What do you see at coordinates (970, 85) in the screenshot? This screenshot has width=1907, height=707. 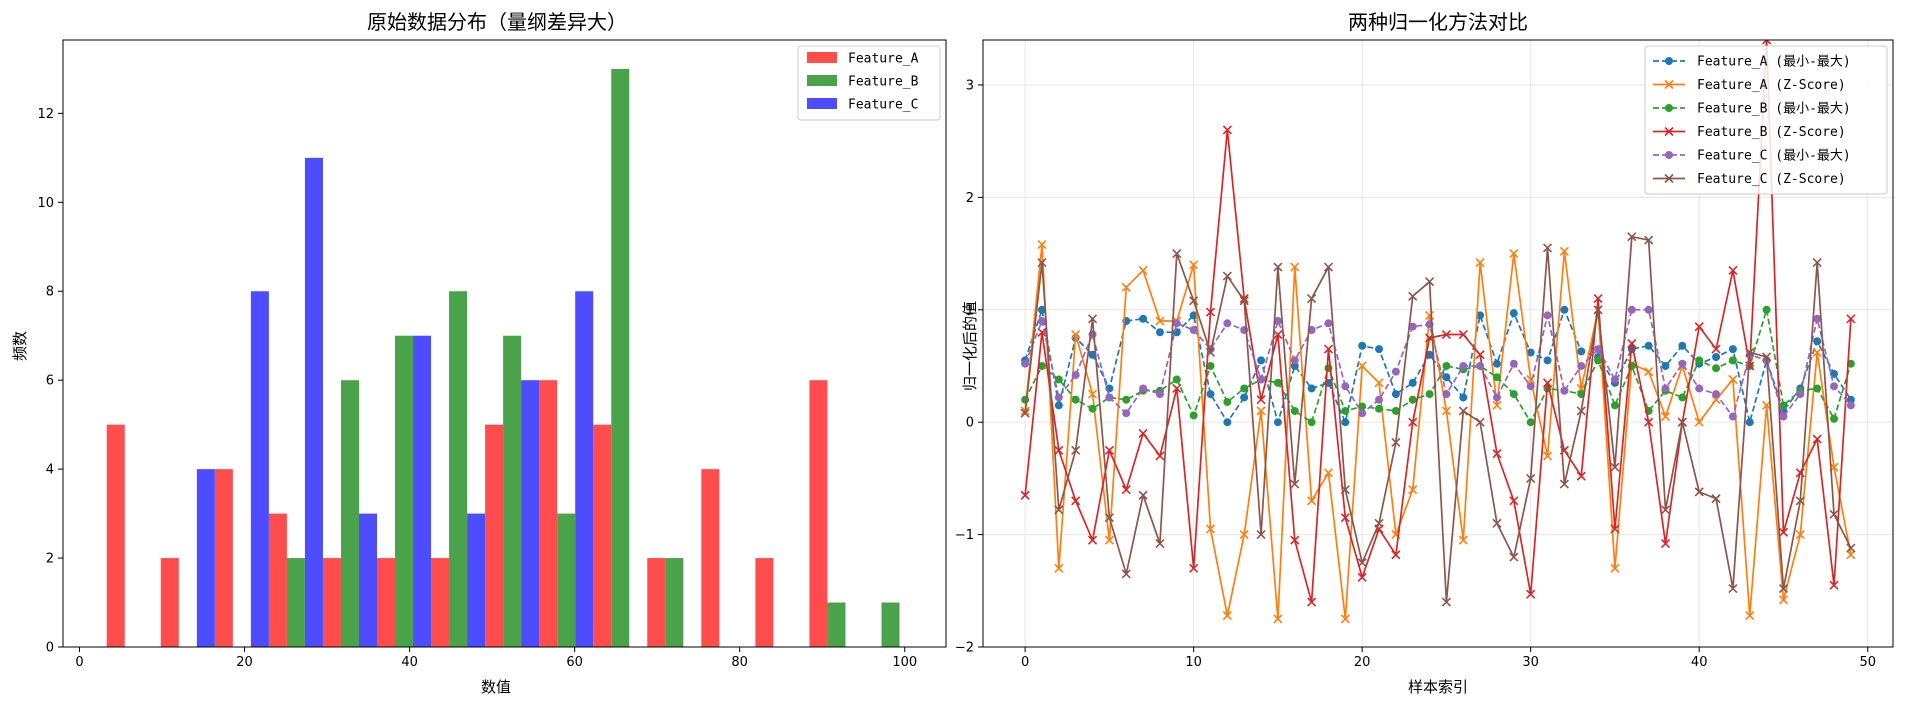 I see `y-tick-label: 3` at bounding box center [970, 85].